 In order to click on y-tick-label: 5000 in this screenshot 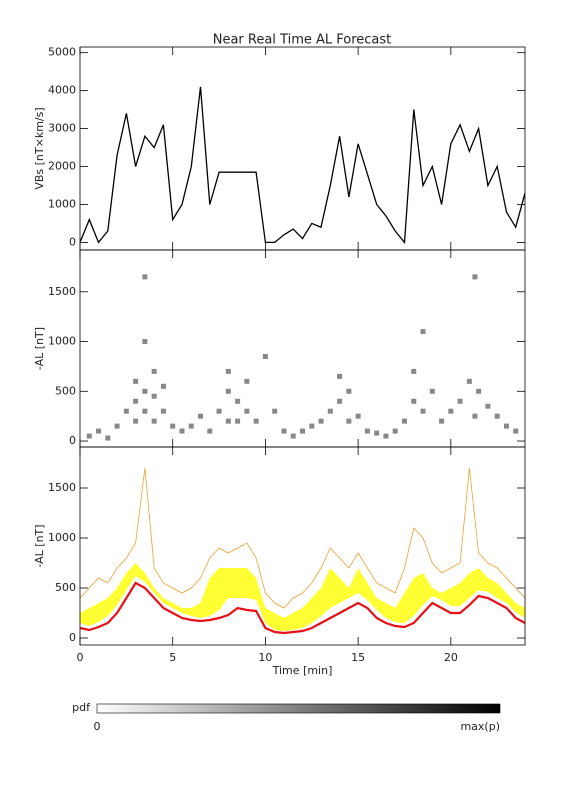, I will do `click(62, 52)`.